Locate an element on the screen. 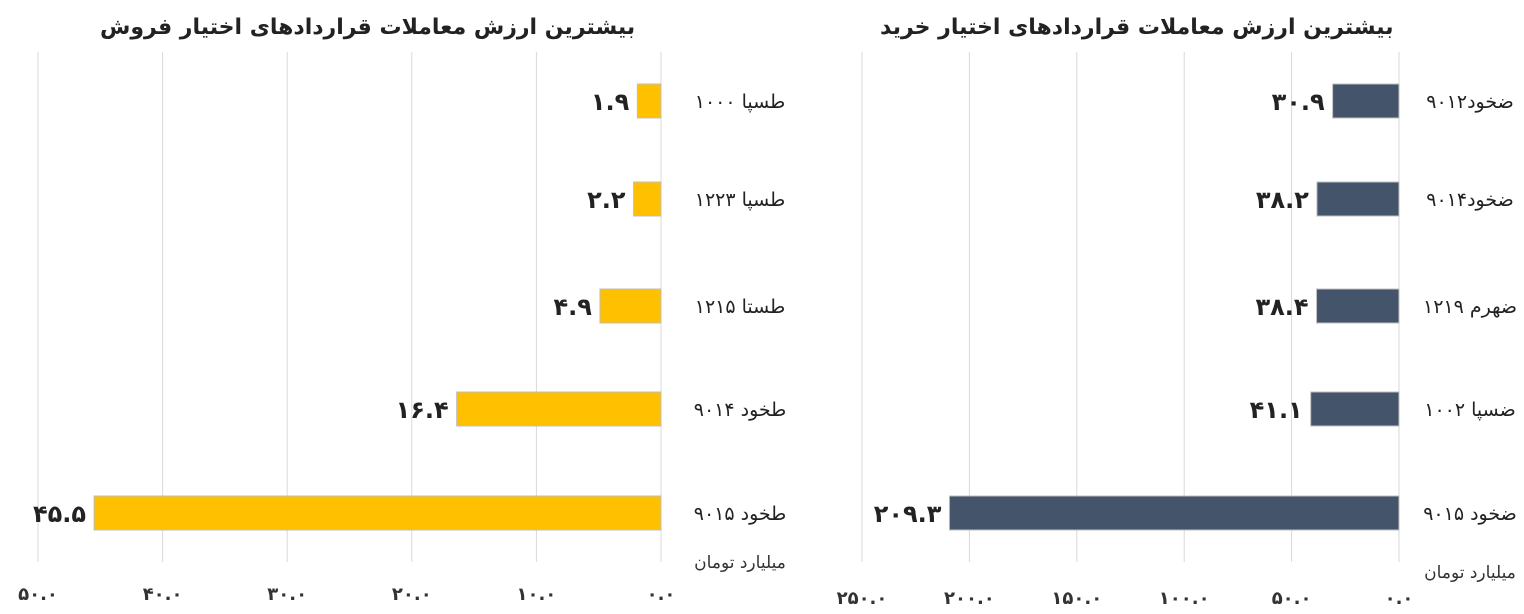 Image resolution: width=1524 pixels, height=614 pixels. put-tick-label: ۵۰.۰ is located at coordinates (38, 594).